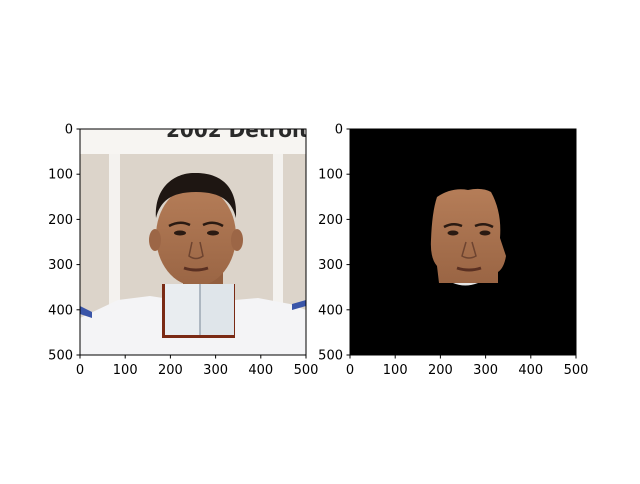 The width and height of the screenshot is (640, 484). Describe the element at coordinates (576, 370) in the screenshot. I see `right-x-tick-label: 500` at that location.